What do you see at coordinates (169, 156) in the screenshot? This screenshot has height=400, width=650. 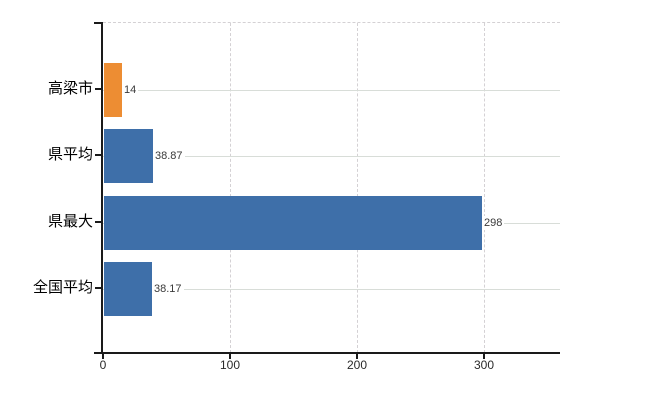 I see `bar-value-label: 38.87` at bounding box center [169, 156].